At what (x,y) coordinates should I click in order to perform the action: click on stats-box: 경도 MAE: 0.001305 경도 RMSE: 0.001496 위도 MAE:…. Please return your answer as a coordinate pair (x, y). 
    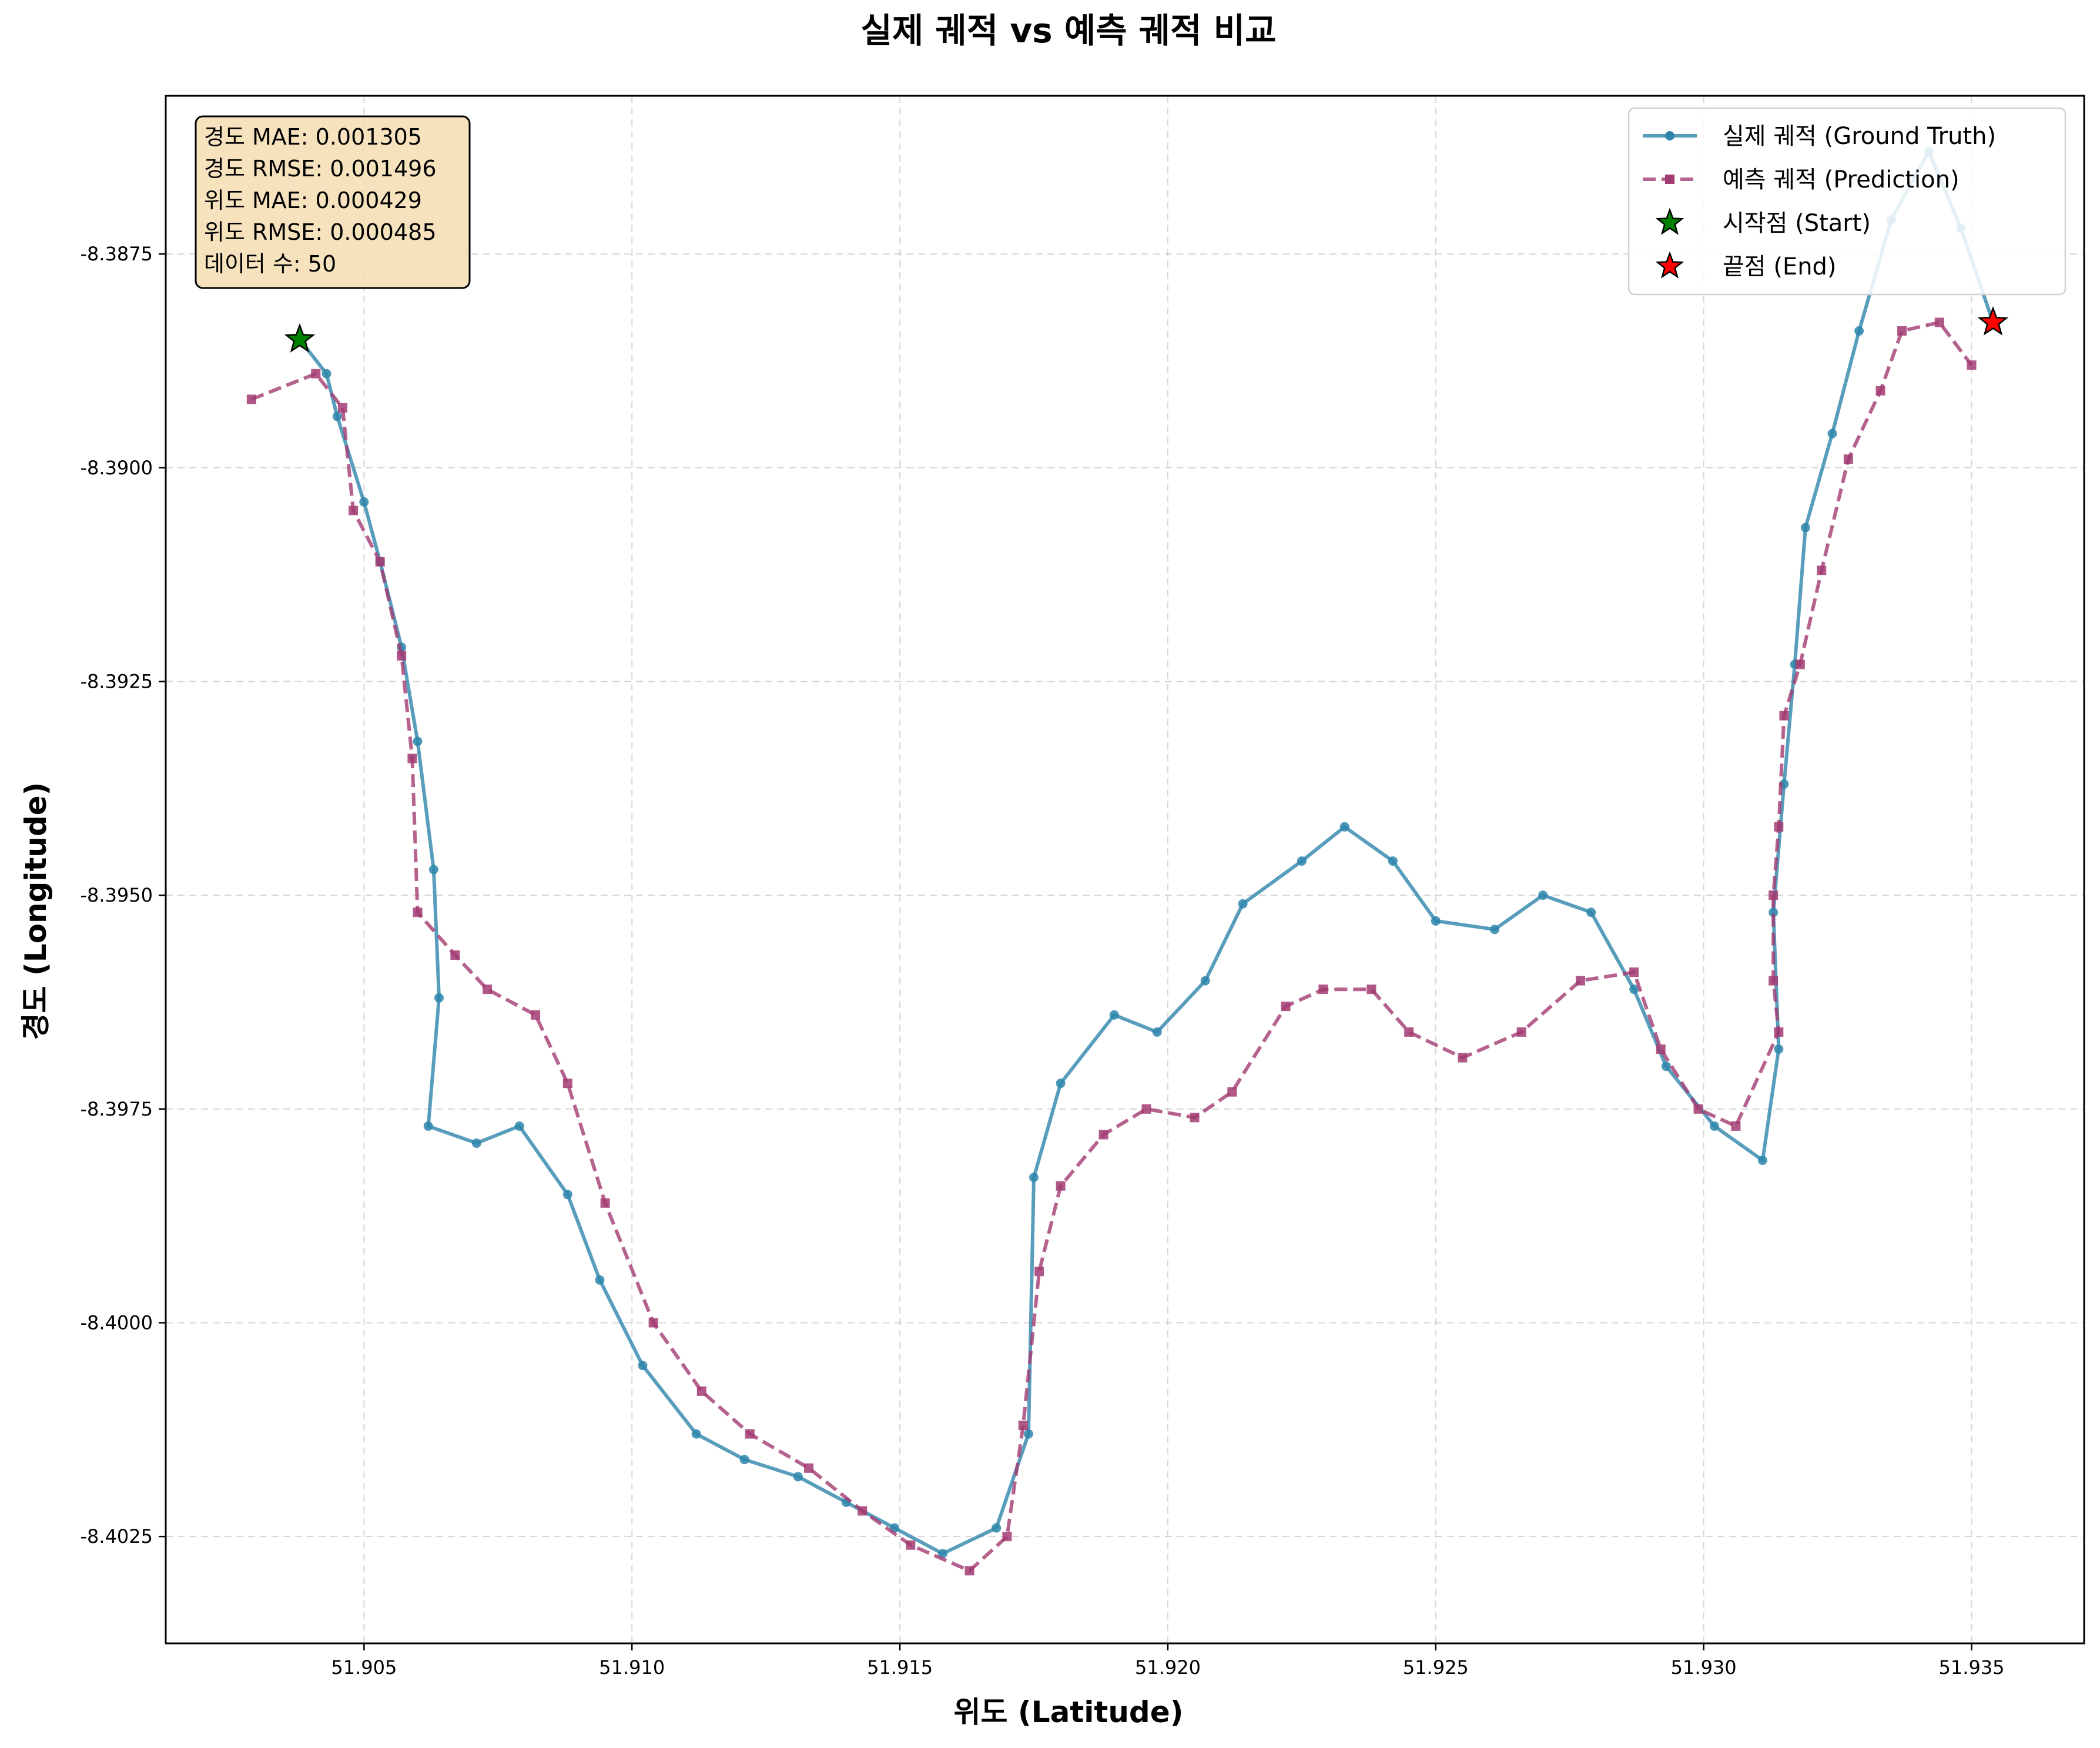
    Looking at the image, I should click on (333, 202).